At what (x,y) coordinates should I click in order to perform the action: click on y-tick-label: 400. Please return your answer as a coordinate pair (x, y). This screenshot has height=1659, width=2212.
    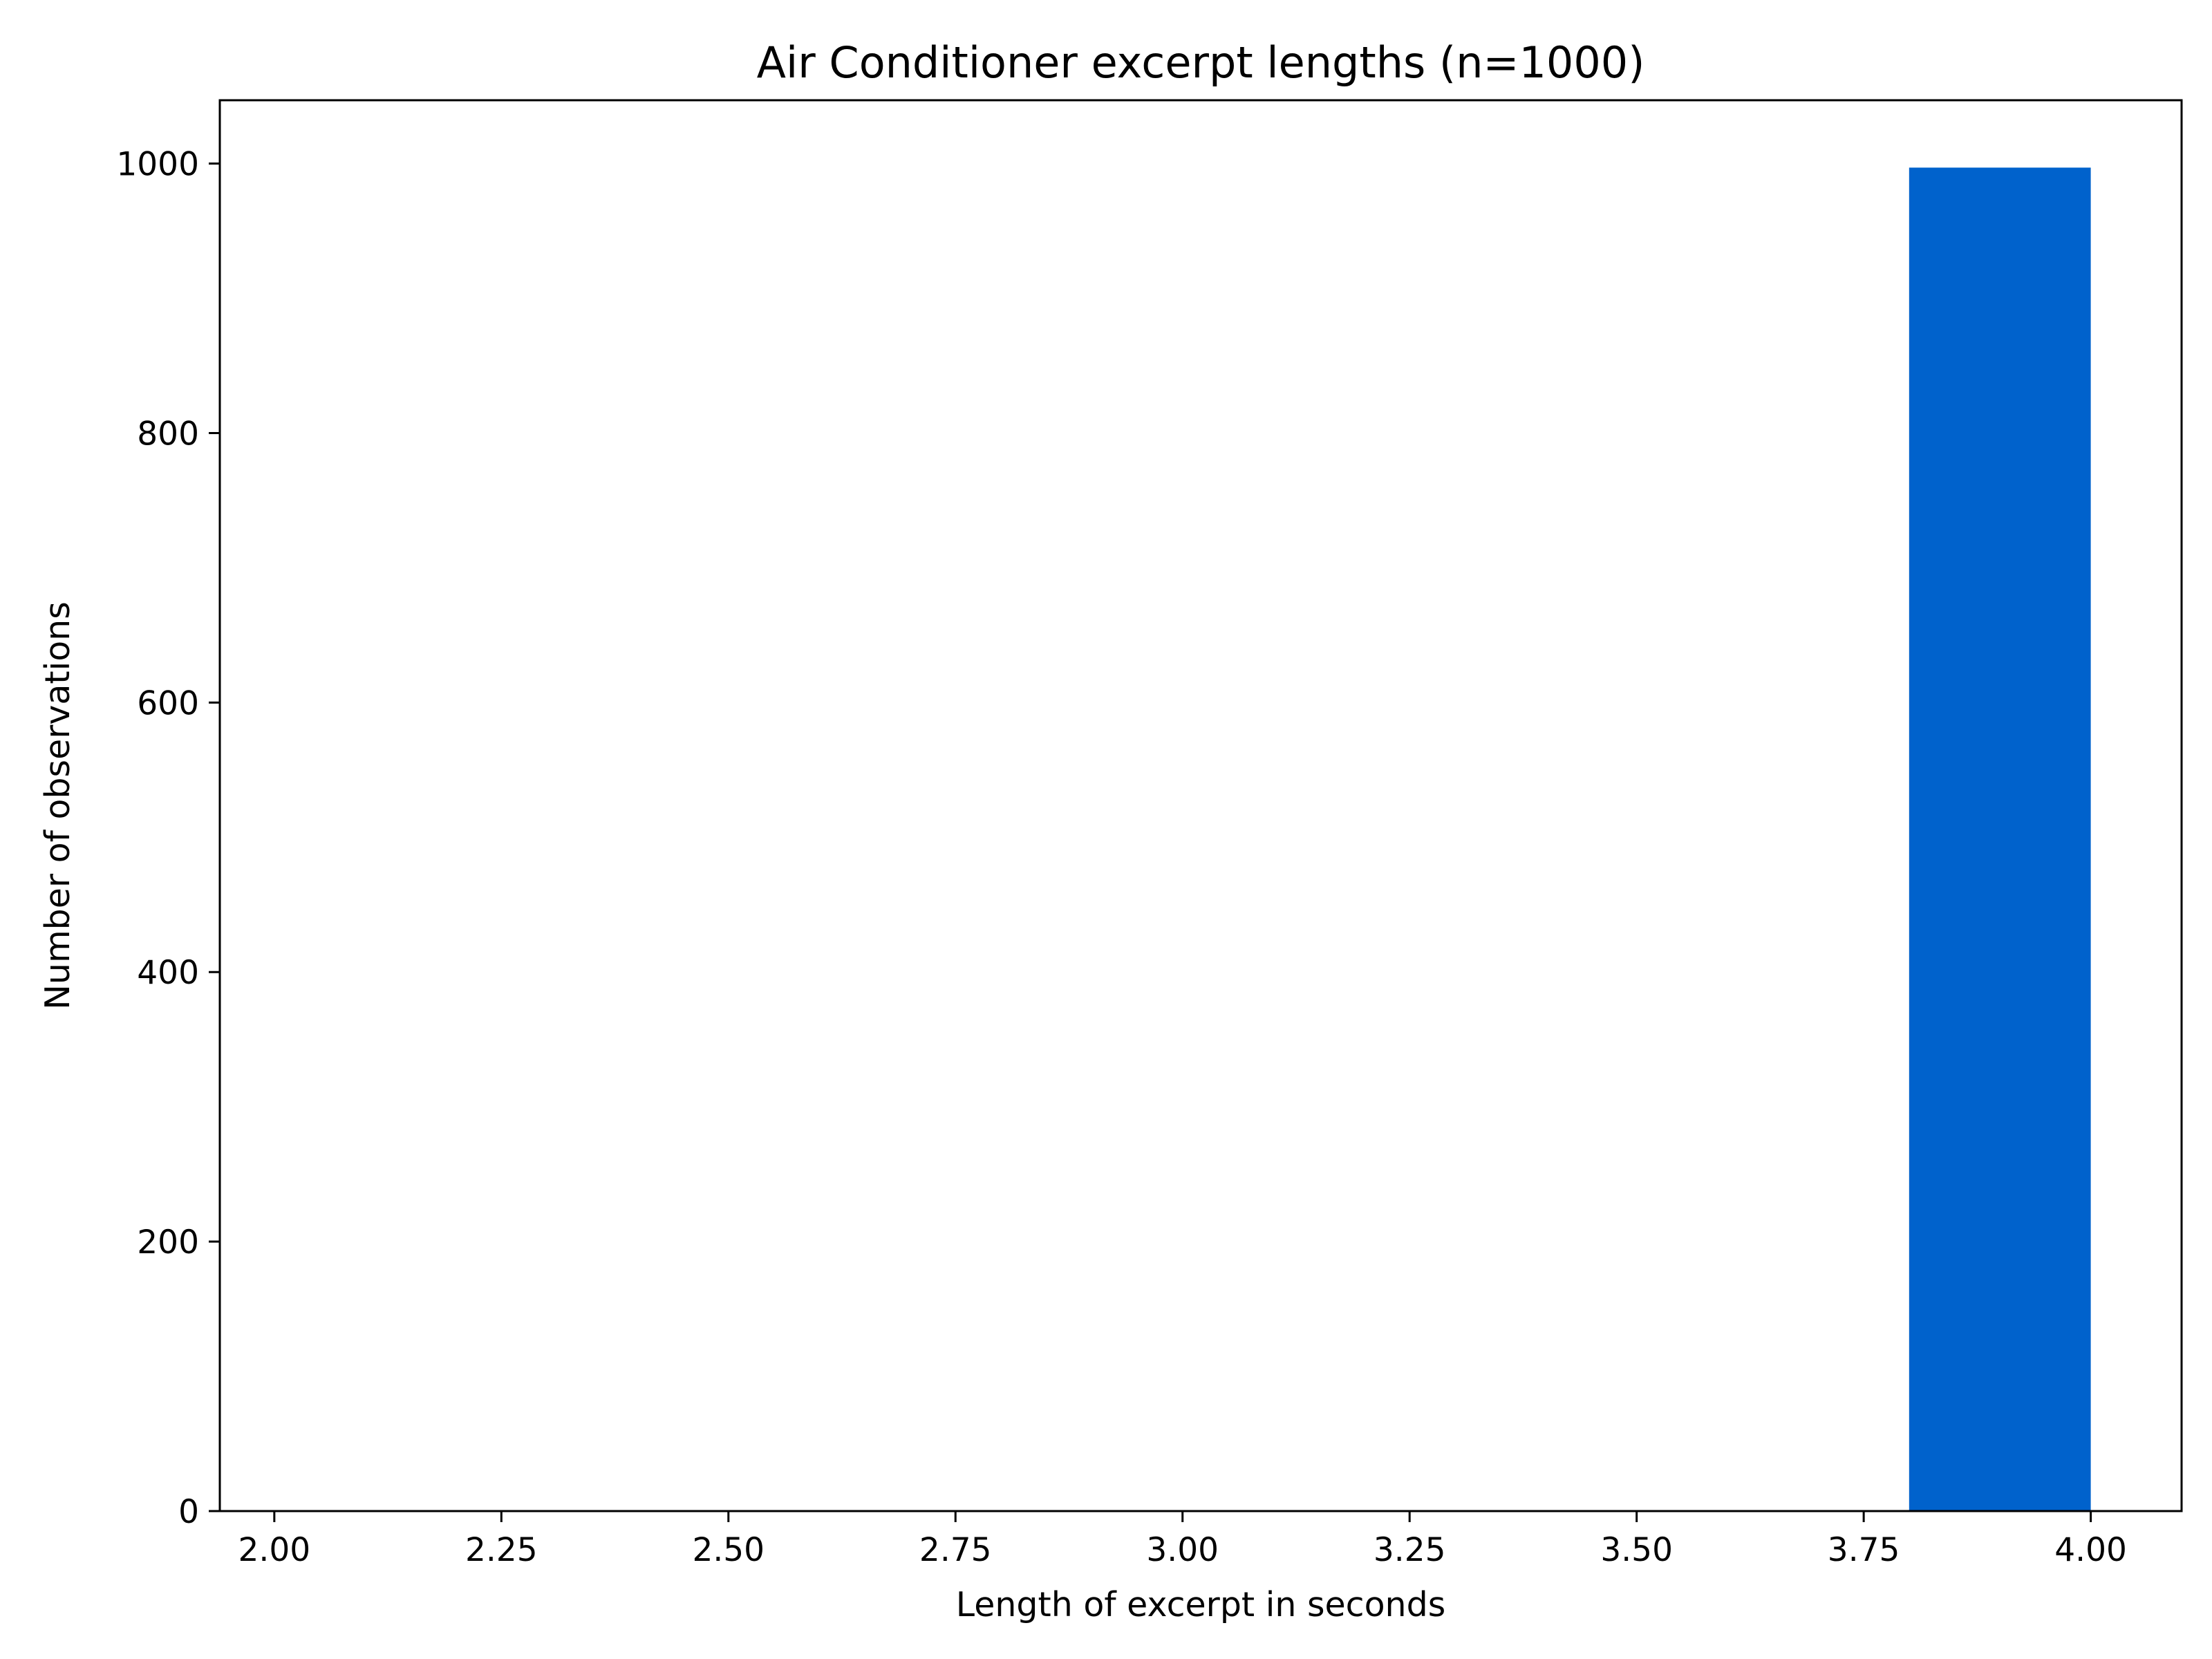
    Looking at the image, I should click on (168, 973).